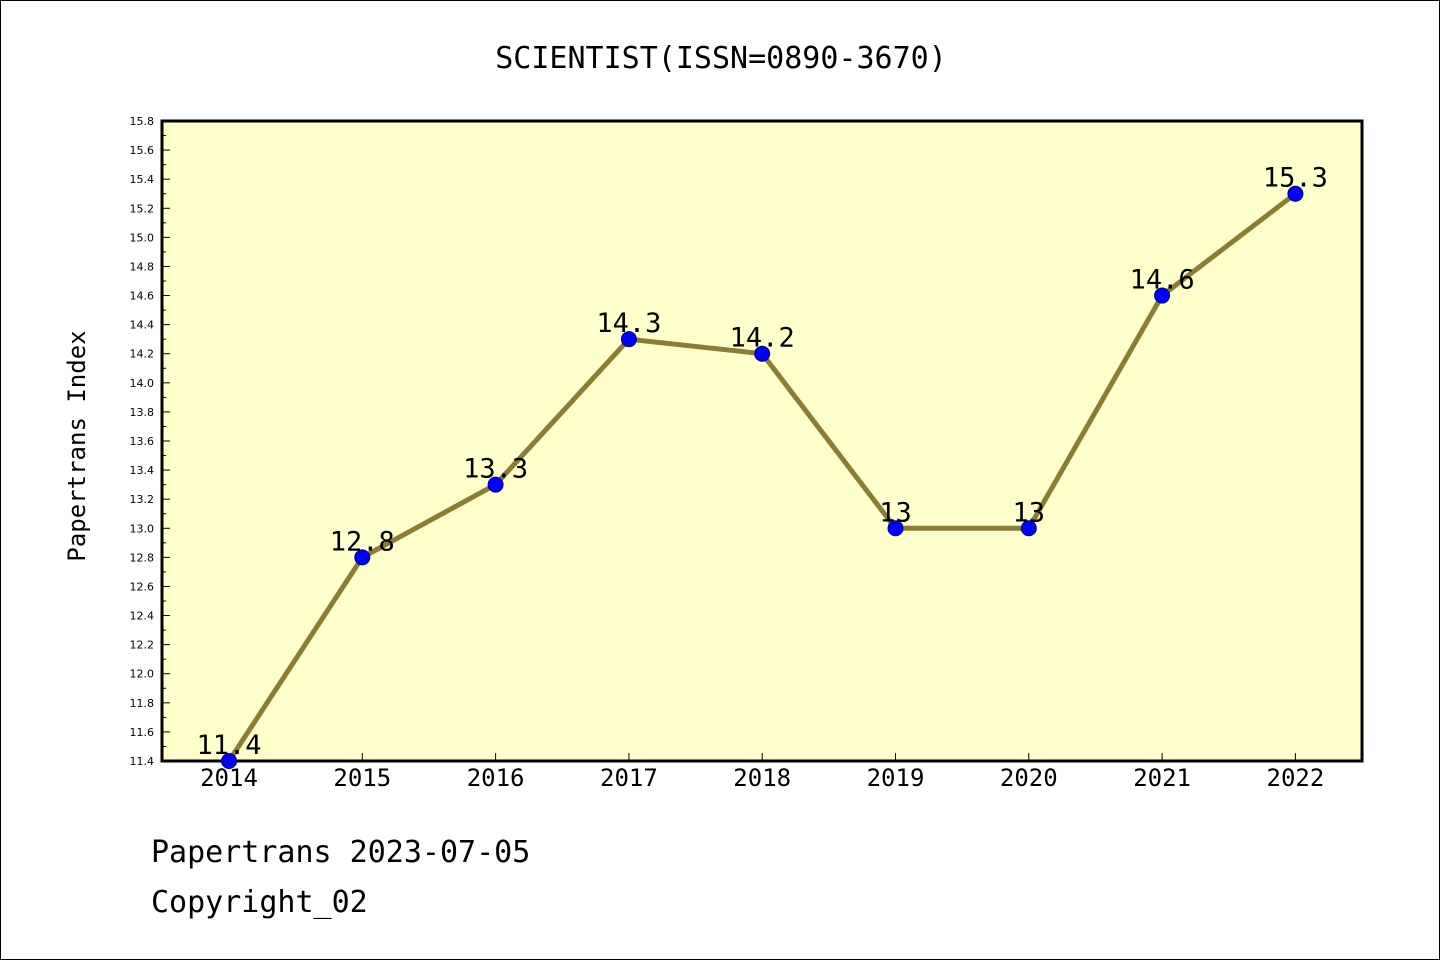 This screenshot has height=961, width=1440. I want to click on data-label: 14.6, so click(1162, 280).